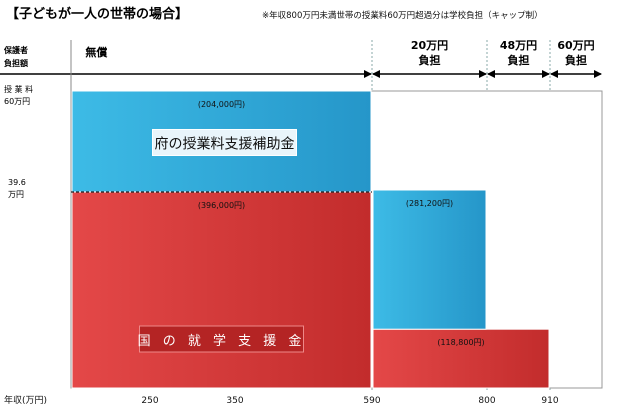  I want to click on burden-amount: 60万円, so click(575, 45).